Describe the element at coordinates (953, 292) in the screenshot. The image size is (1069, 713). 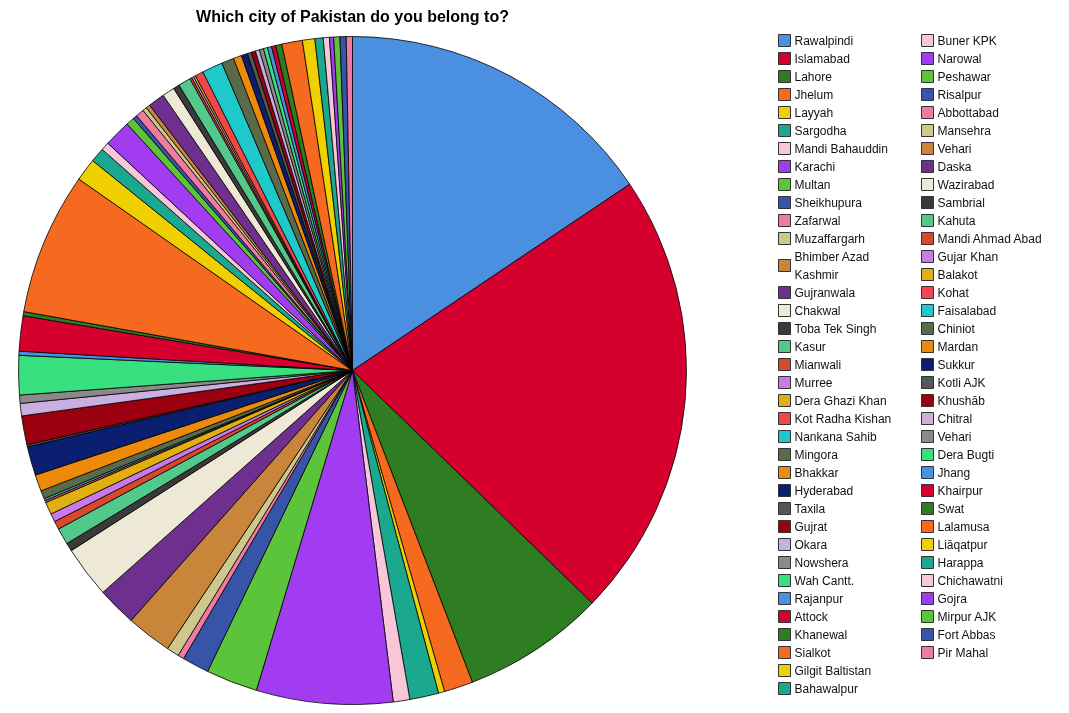
I see `legend-label: Kohat` at that location.